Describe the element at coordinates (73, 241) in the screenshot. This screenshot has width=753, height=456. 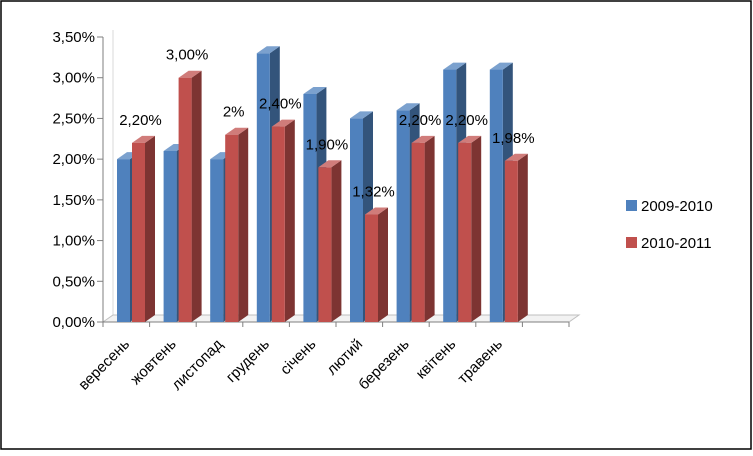
I see `y-tick-label: 1,00%` at that location.